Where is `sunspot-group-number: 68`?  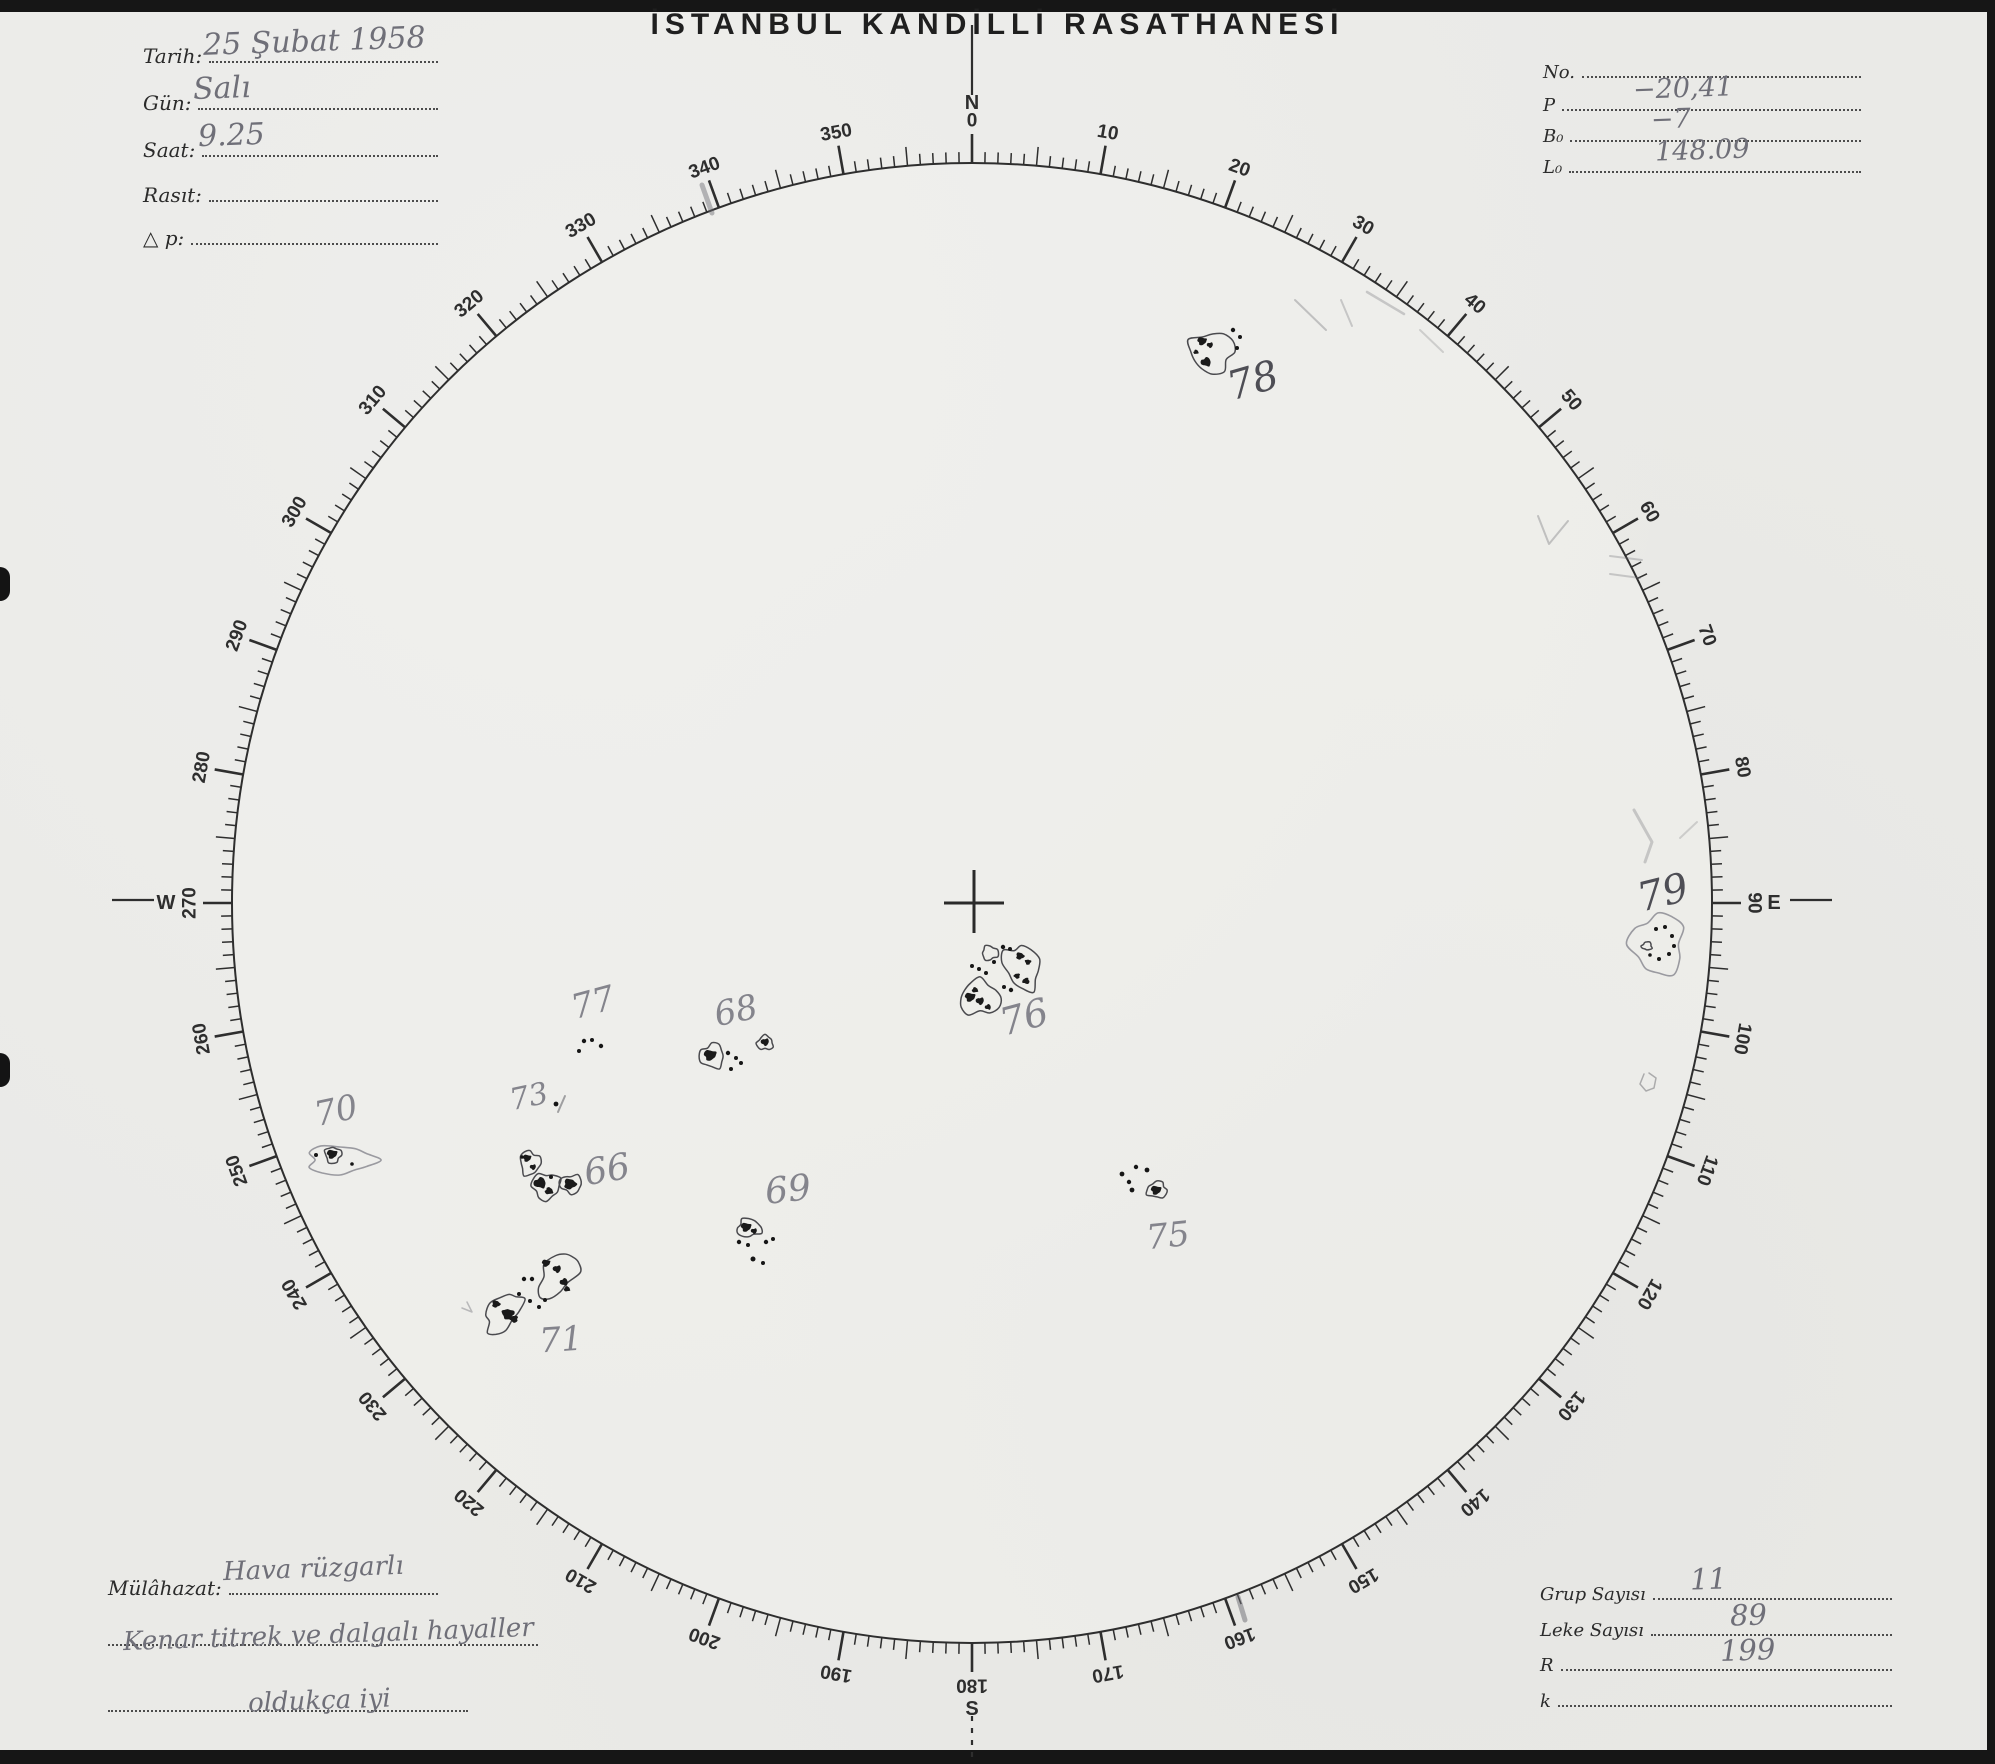 sunspot-group-number: 68 is located at coordinates (736, 1011).